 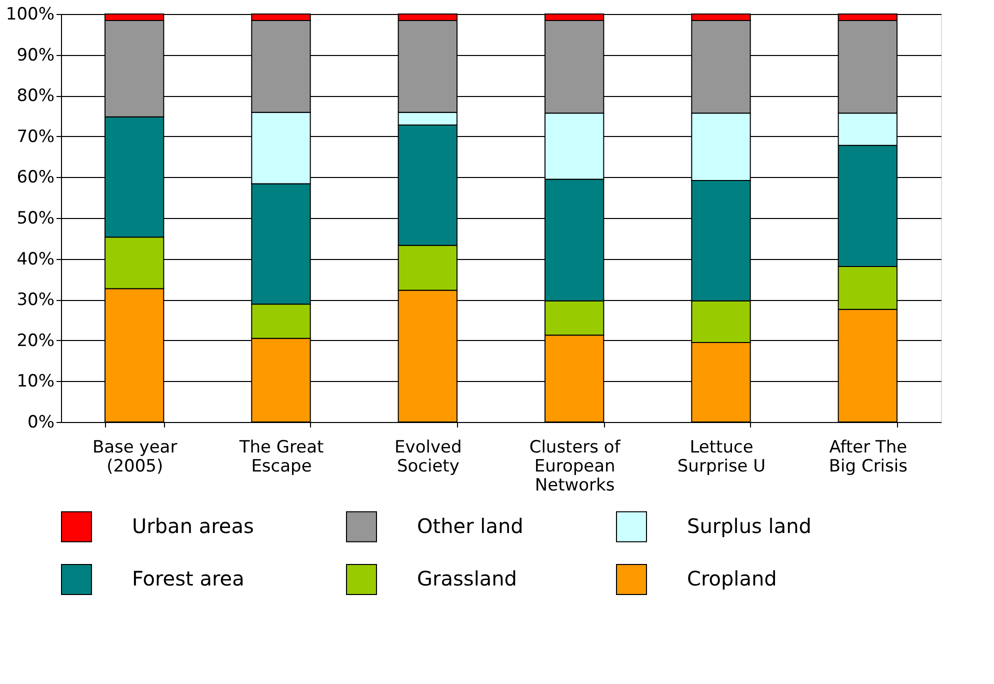 I want to click on x-tick-label: Base year (2005), so click(x=135, y=457).